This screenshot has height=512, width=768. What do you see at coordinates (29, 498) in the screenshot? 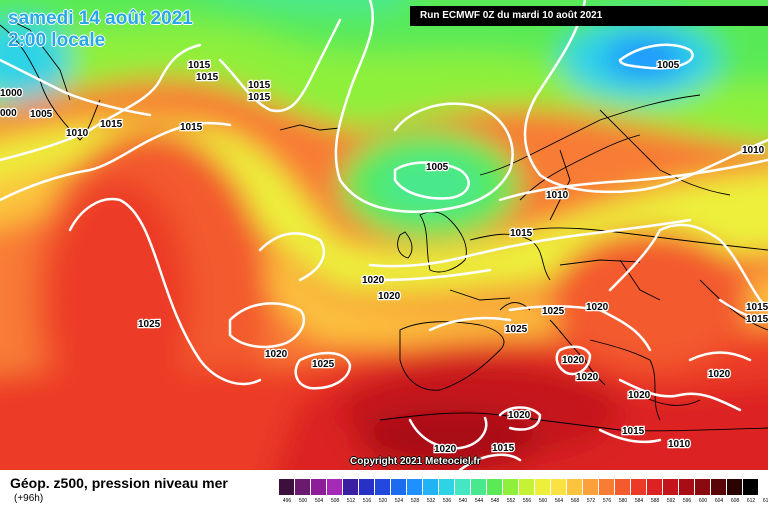
I see `forecast-hour-label: (+96h)` at bounding box center [29, 498].